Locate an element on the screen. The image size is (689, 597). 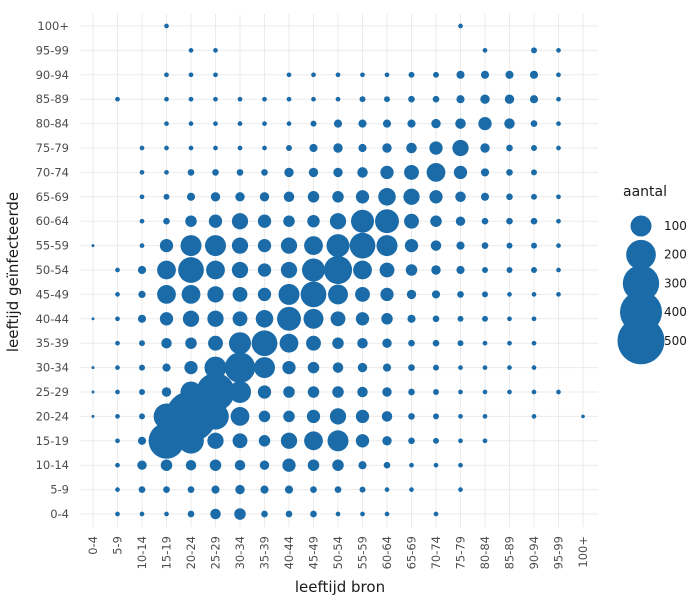
y-tick-label: 60-64 is located at coordinates (52, 221).